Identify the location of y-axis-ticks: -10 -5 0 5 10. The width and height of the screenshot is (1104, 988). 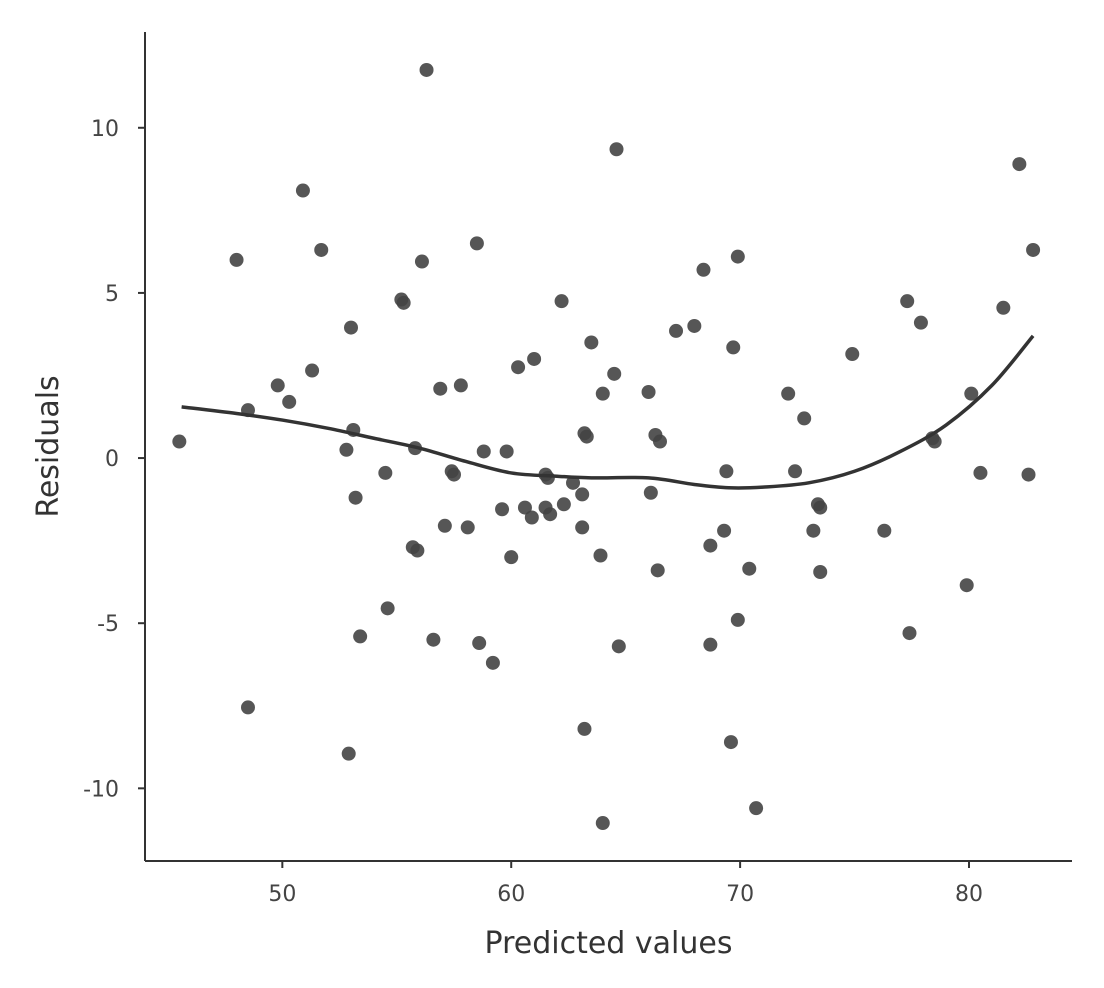
(114, 459).